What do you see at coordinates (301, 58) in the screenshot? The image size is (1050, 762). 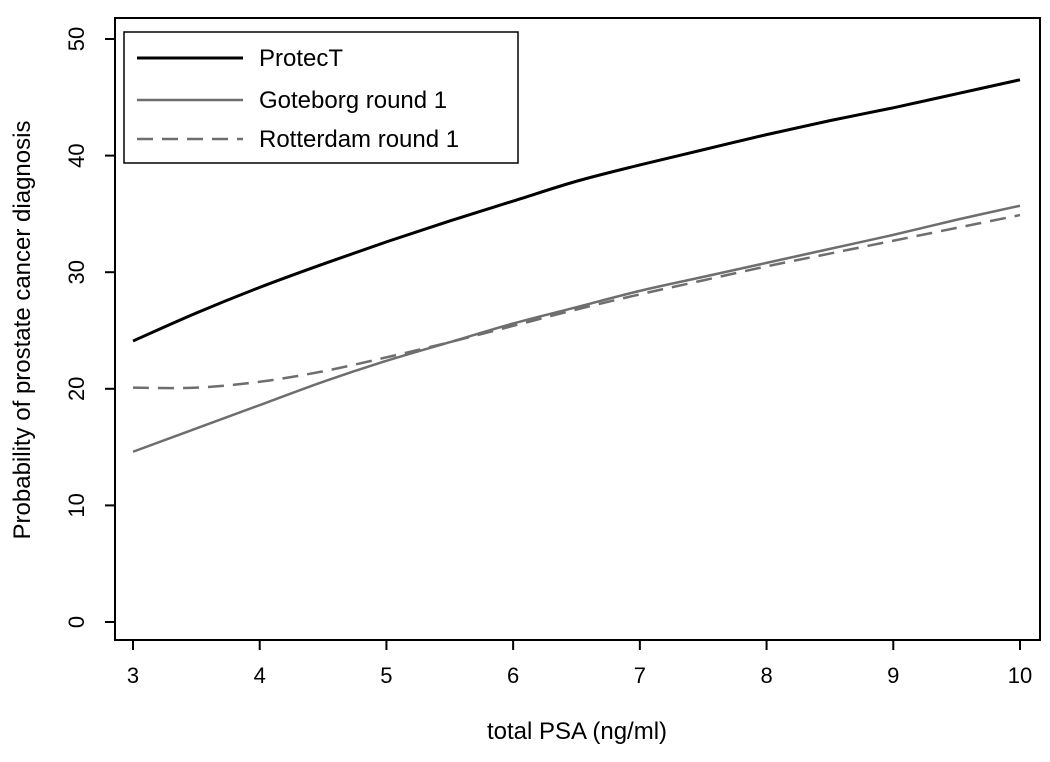 I see `legend-label-1: ProtecT` at bounding box center [301, 58].